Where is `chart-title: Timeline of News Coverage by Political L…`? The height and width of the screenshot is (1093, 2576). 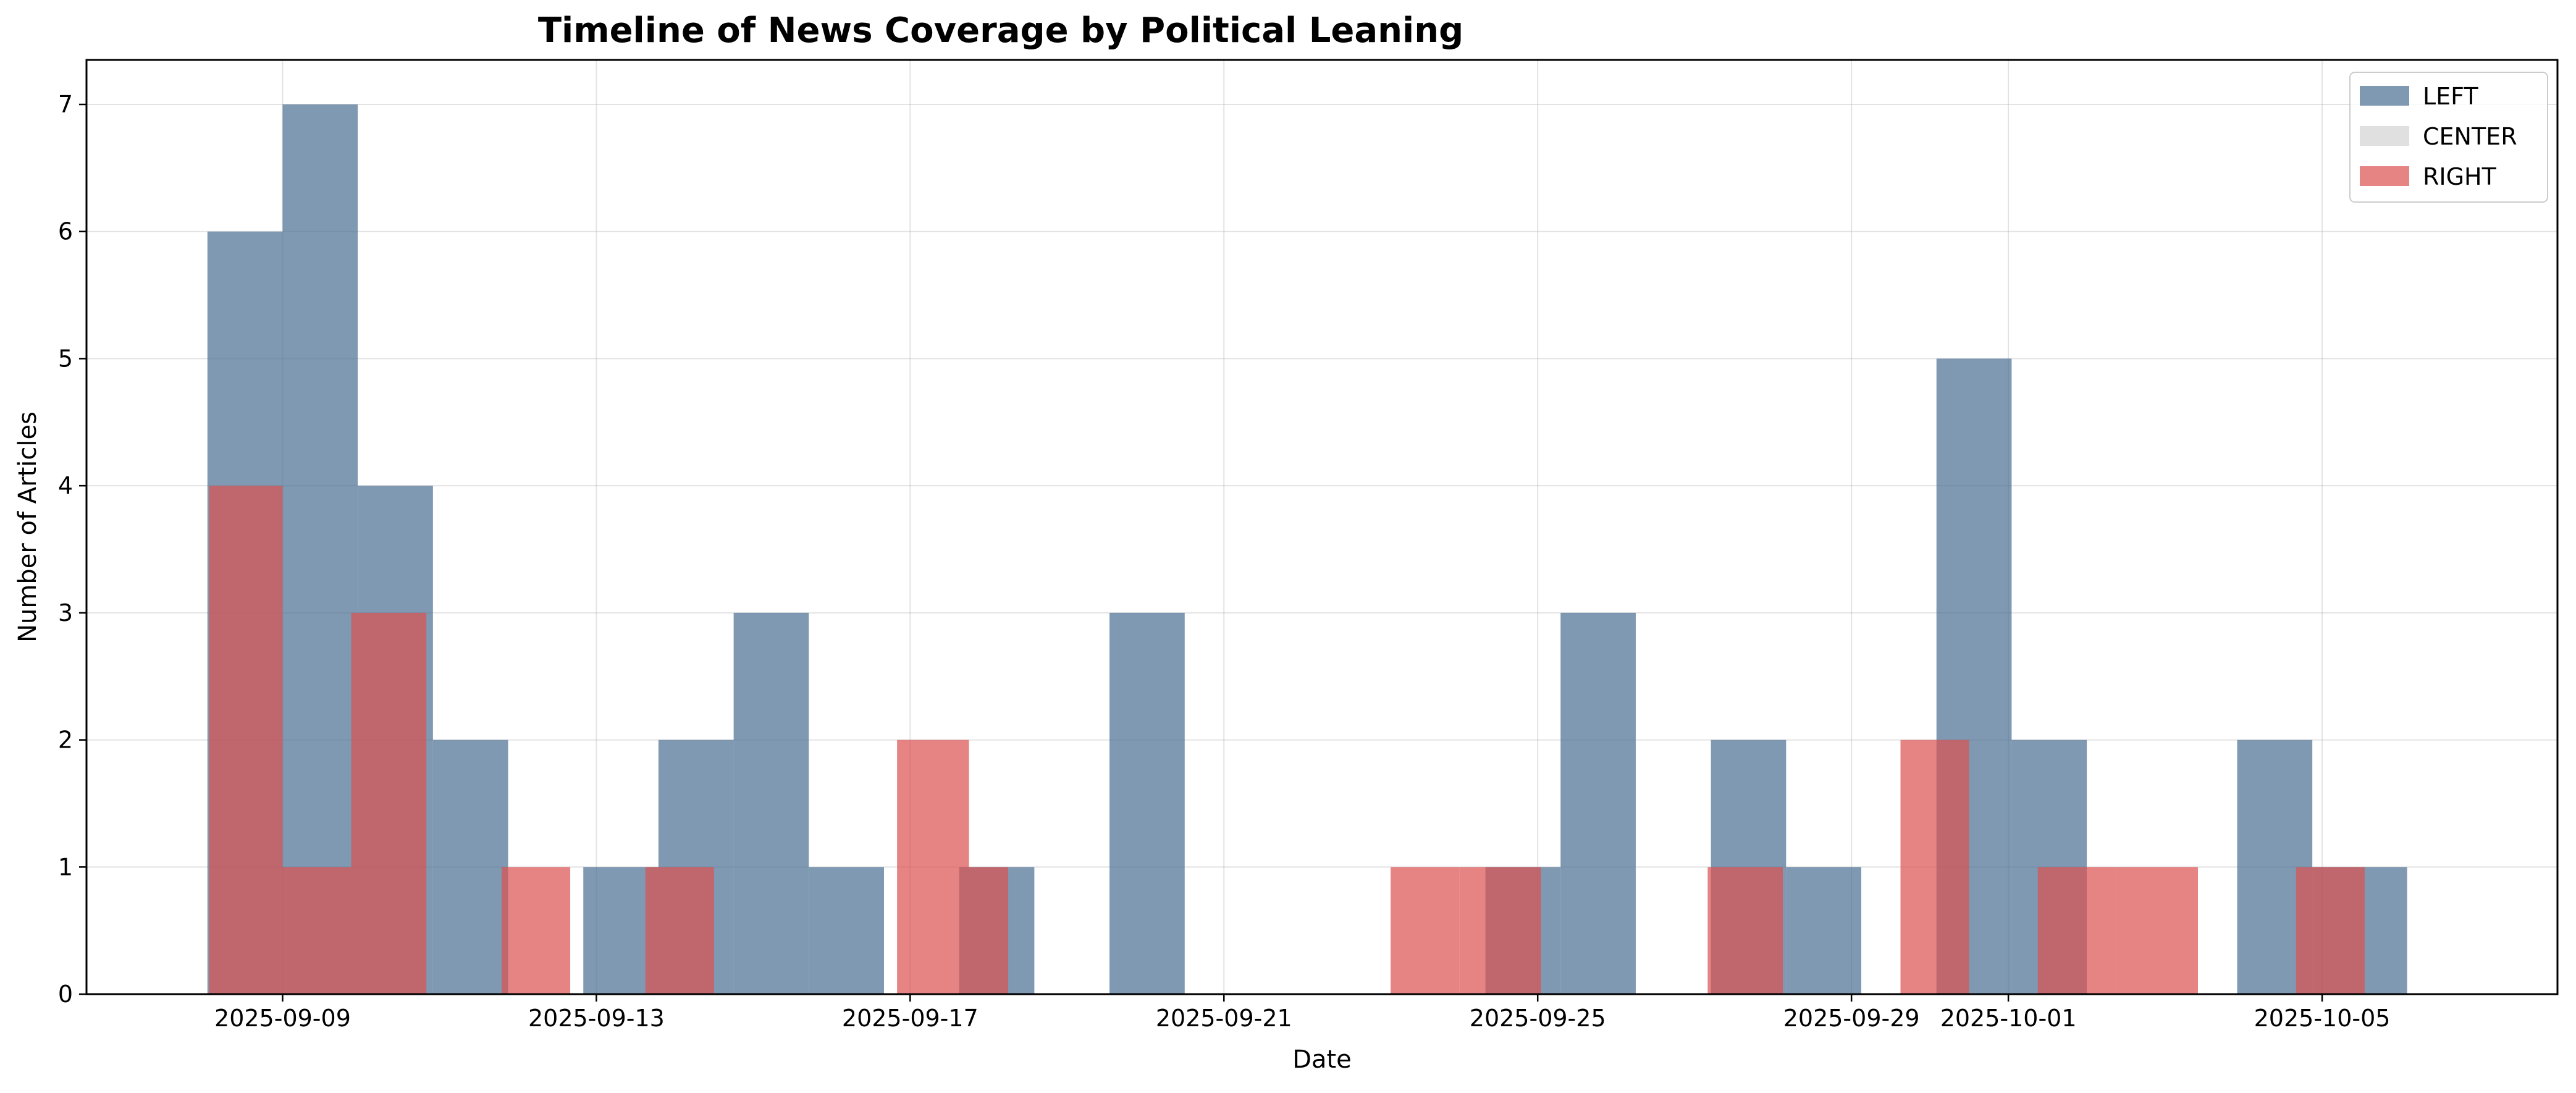 chart-title: Timeline of News Coverage by Political L… is located at coordinates (1000, 31).